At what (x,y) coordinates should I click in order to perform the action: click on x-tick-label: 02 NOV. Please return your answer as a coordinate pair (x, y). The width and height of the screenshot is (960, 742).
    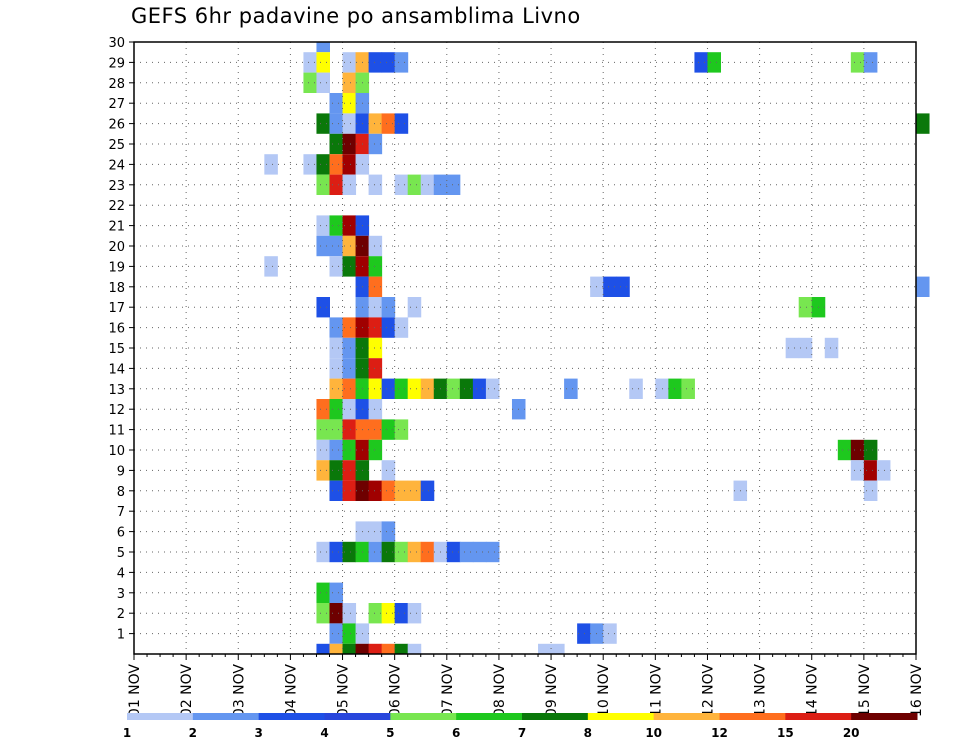
    Looking at the image, I should click on (187, 691).